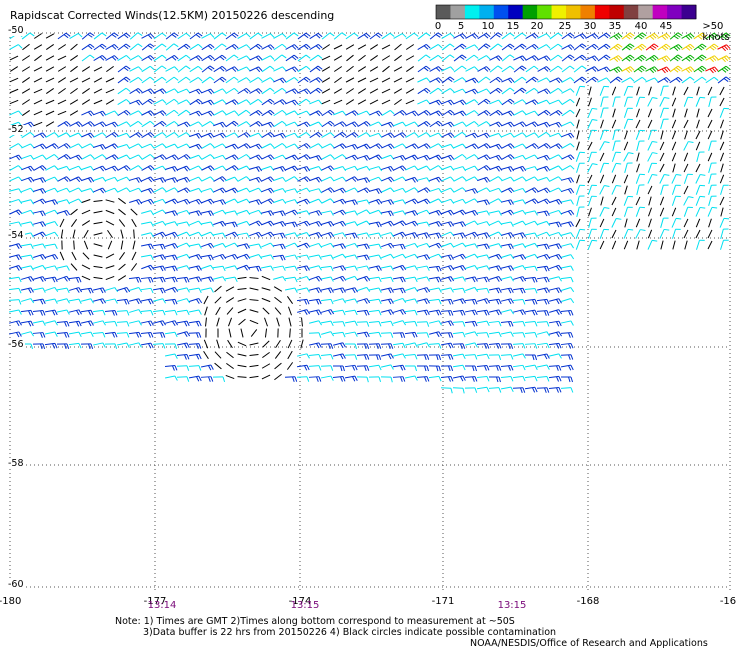 The height and width of the screenshot is (650, 740). I want to click on legend-label: >50 knots, so click(716, 32).